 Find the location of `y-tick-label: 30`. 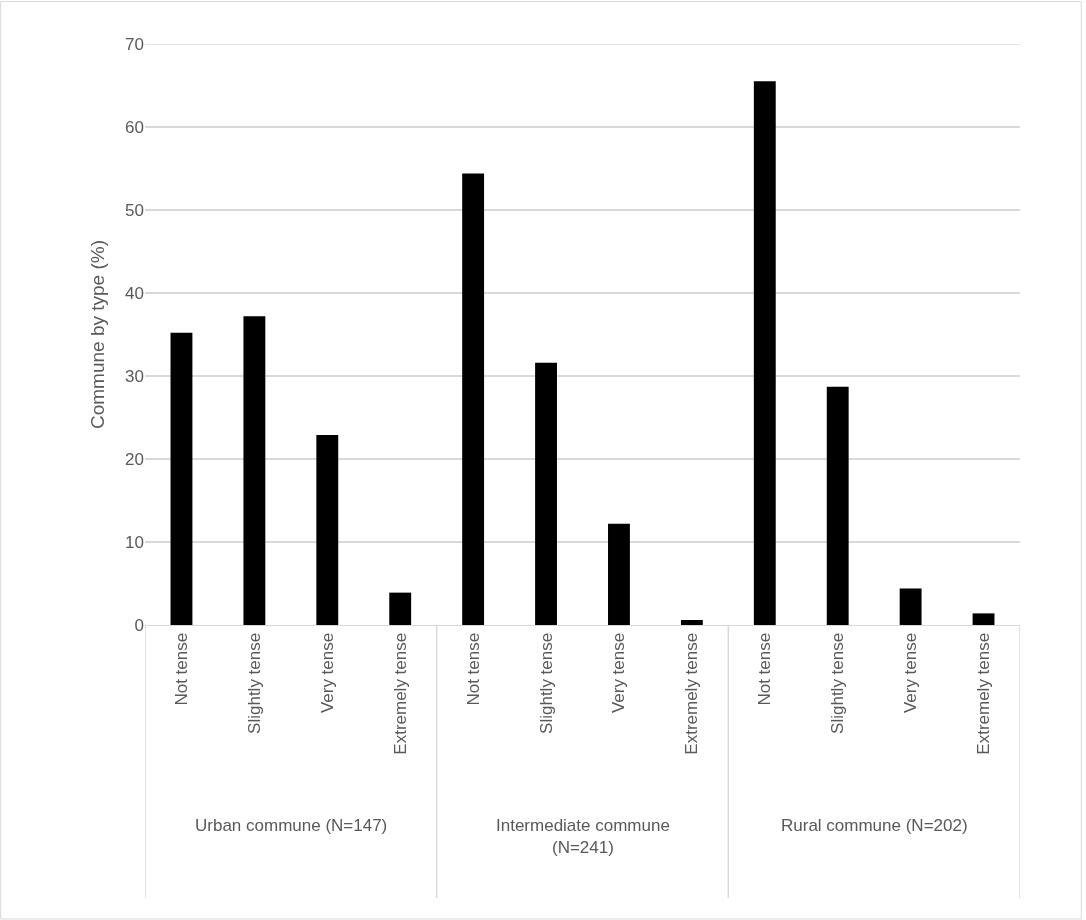

y-tick-label: 30 is located at coordinates (134, 376).